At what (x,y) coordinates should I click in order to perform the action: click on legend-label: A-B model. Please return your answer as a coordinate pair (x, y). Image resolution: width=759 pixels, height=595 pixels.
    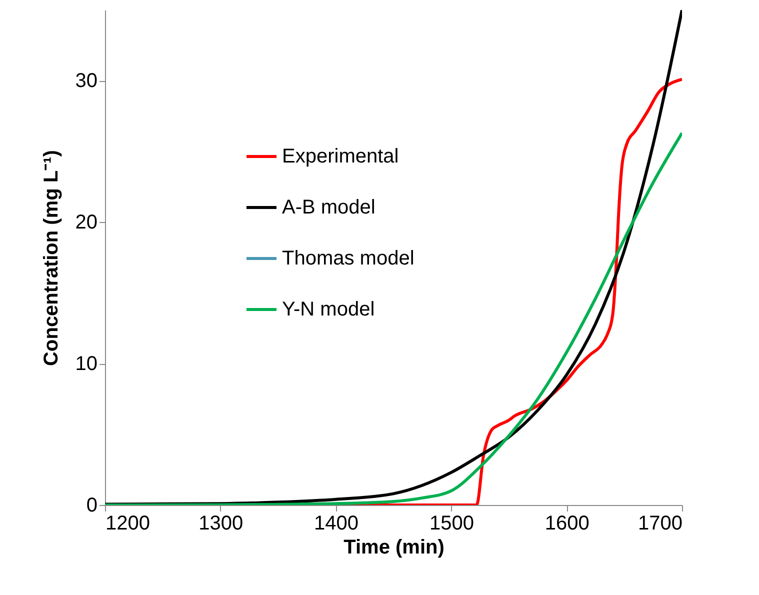
    Looking at the image, I should click on (329, 207).